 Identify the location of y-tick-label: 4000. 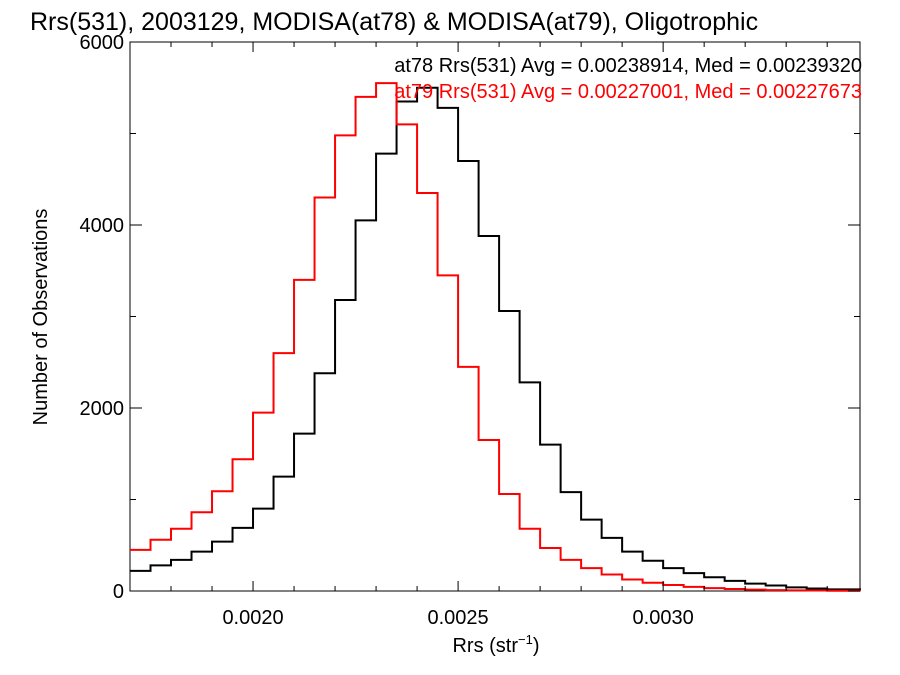
(102, 226).